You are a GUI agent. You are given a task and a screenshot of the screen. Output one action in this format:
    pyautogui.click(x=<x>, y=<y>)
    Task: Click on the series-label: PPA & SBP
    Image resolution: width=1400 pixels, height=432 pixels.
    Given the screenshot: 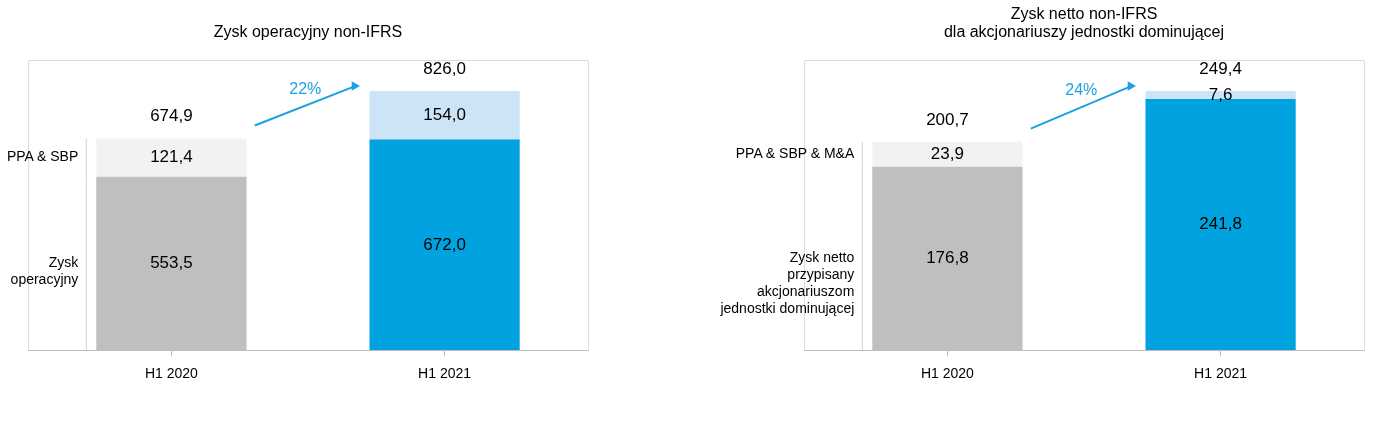 What is the action you would take?
    pyautogui.click(x=42, y=156)
    